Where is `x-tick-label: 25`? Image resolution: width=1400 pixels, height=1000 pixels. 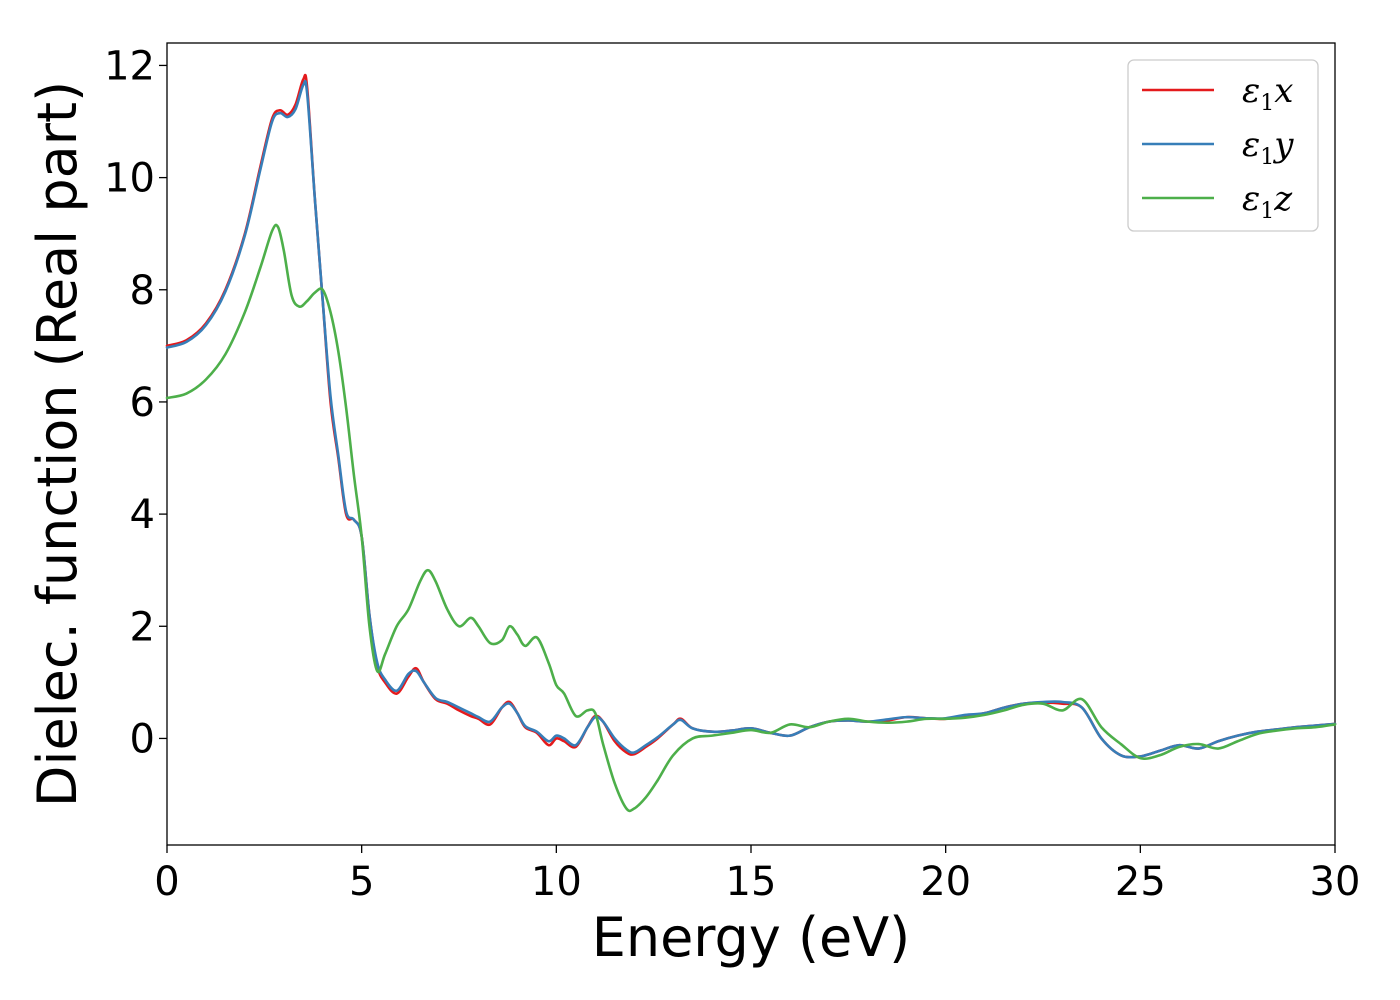 x-tick-label: 25 is located at coordinates (1140, 882).